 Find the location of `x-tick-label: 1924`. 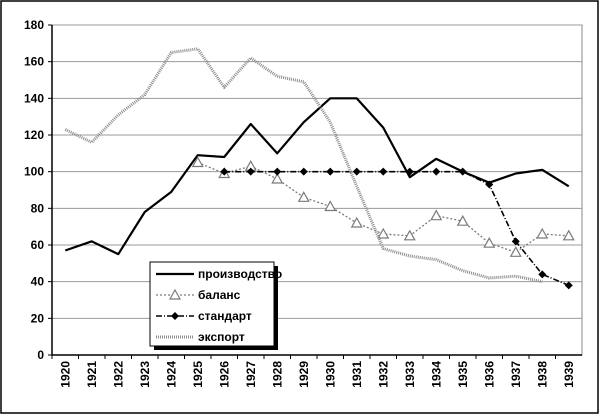

x-tick-label: 1924 is located at coordinates (171, 374).